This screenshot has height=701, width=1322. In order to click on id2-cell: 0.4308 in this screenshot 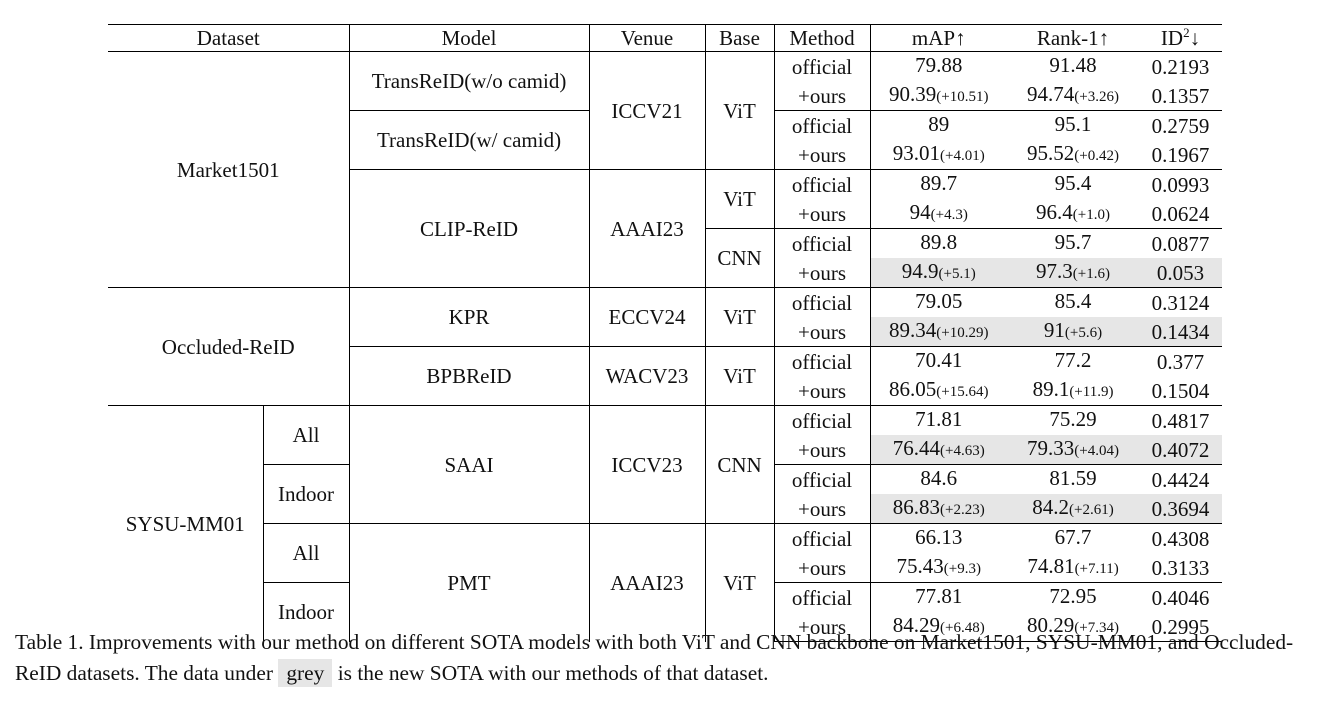, I will do `click(1181, 538)`.